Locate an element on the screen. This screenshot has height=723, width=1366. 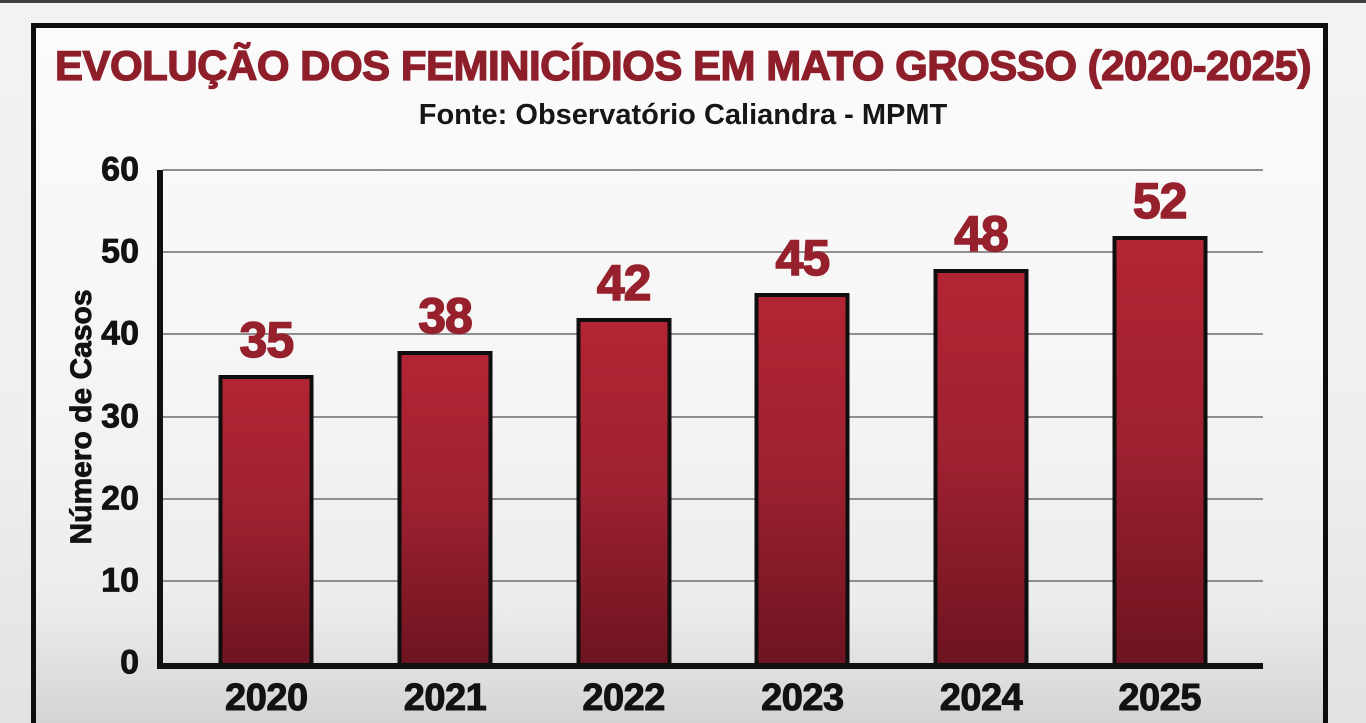
x-axis-label-2025: 2025 is located at coordinates (1160, 698).